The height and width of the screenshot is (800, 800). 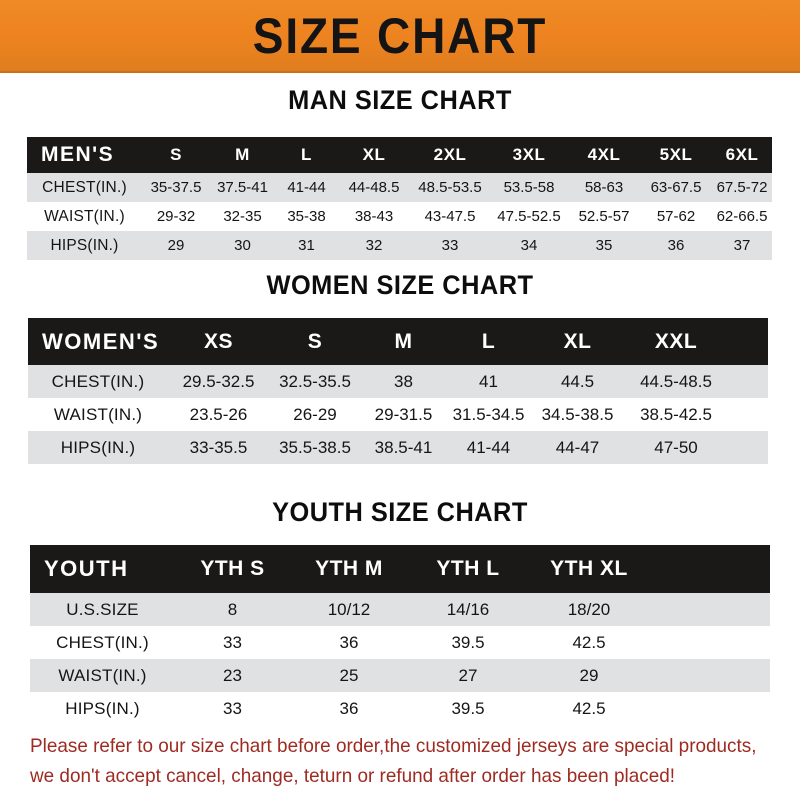 I want to click on women-row-label: CHEST(IN.), so click(x=98, y=381).